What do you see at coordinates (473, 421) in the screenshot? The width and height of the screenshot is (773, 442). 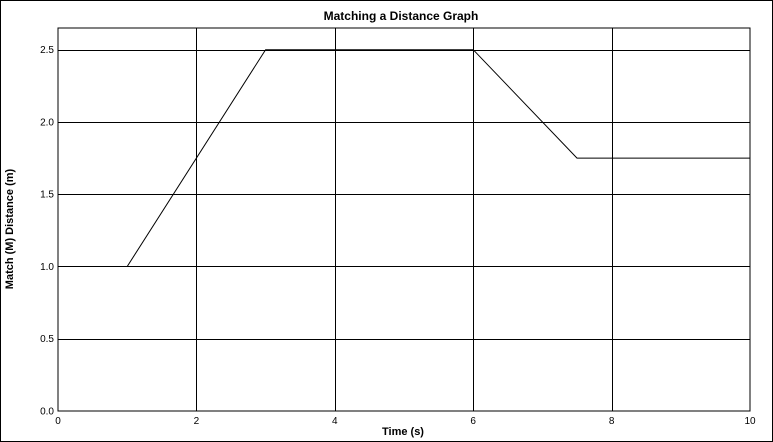 I see `x-tick-label: 6` at bounding box center [473, 421].